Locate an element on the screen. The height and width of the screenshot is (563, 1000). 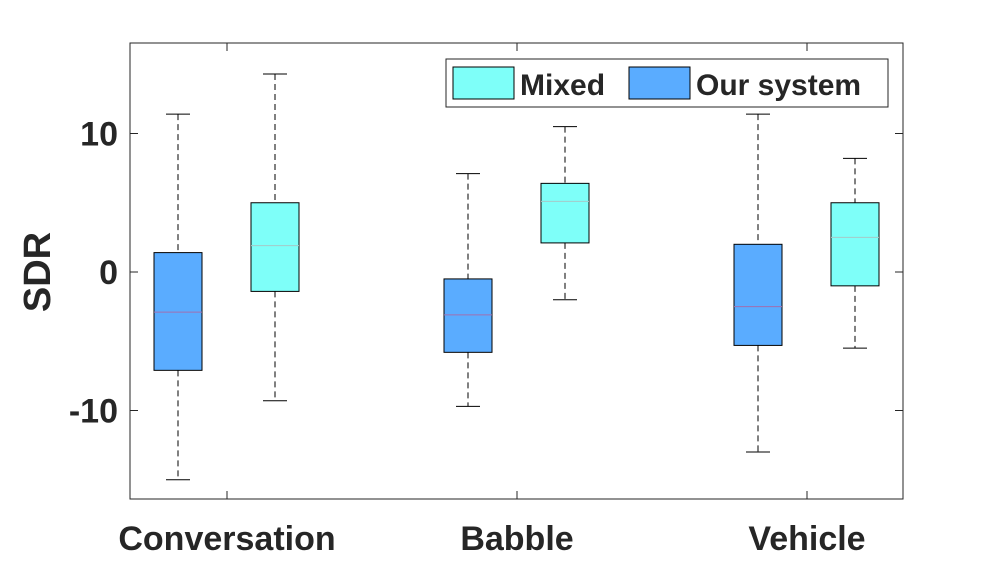
our-system-babble-box is located at coordinates (468, 315).